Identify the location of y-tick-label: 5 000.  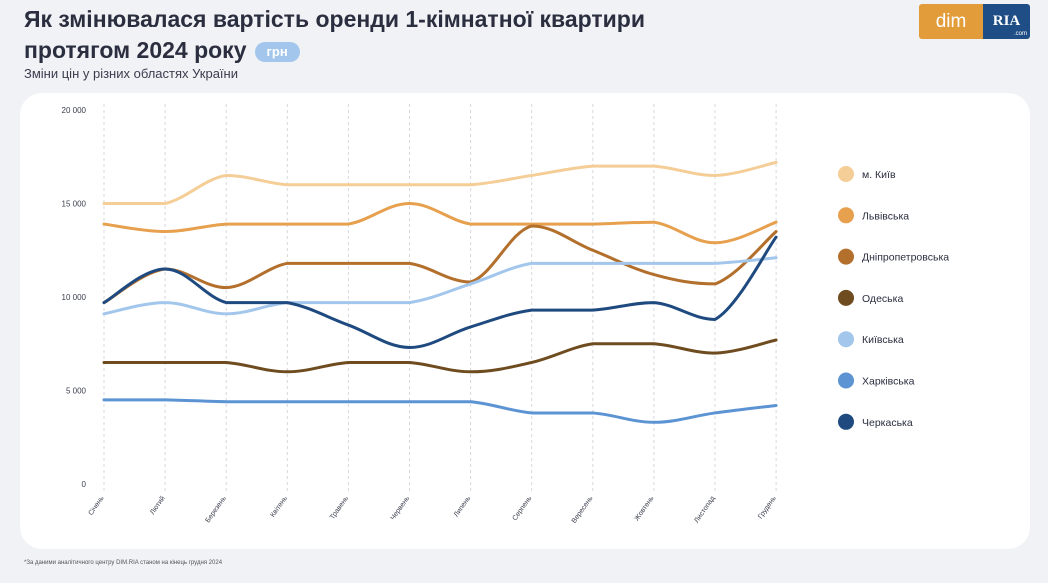
(76, 391).